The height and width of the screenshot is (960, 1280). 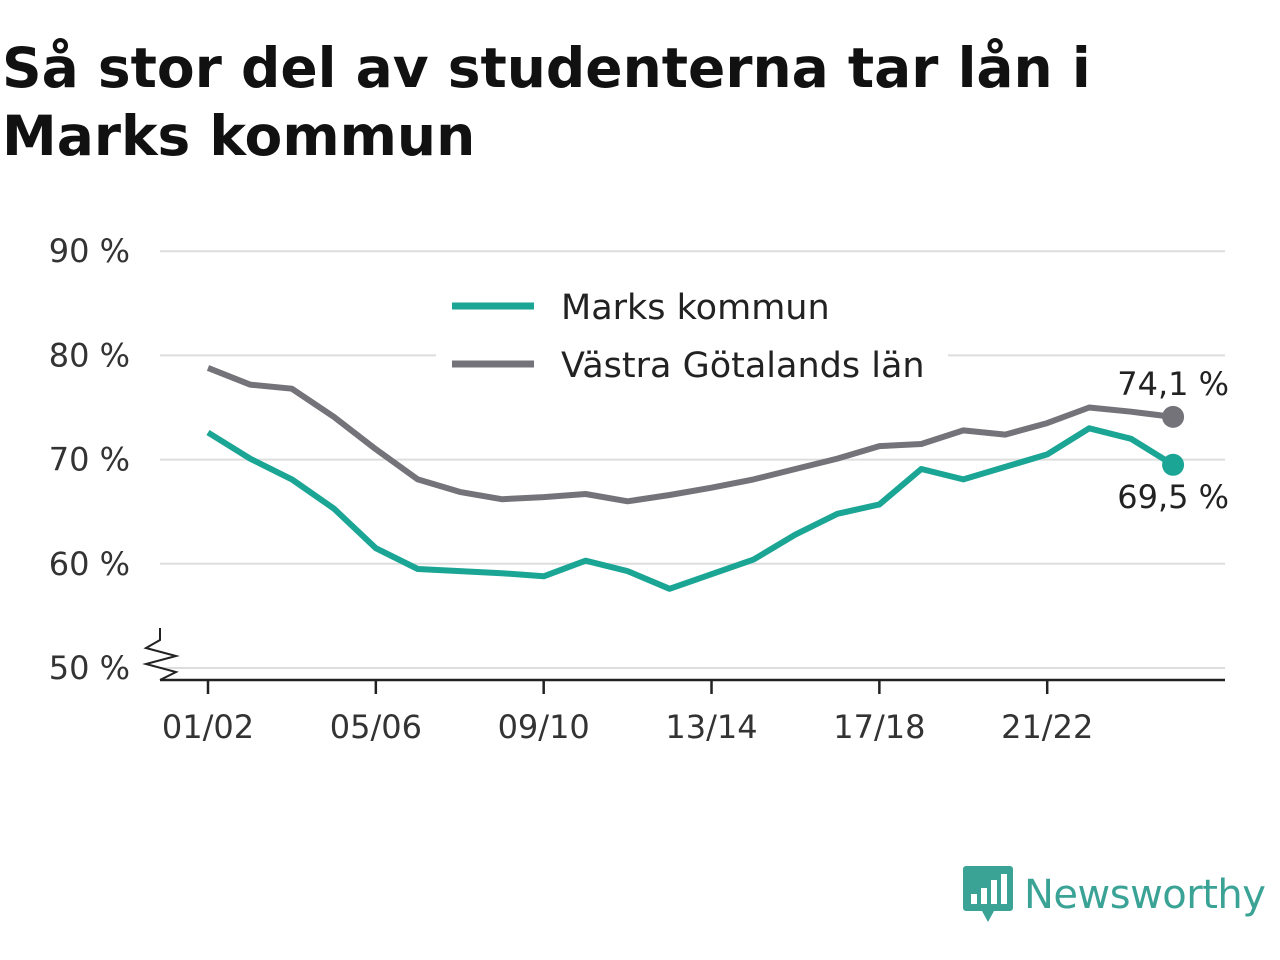 I want to click on legend-background, so click(x=692, y=334).